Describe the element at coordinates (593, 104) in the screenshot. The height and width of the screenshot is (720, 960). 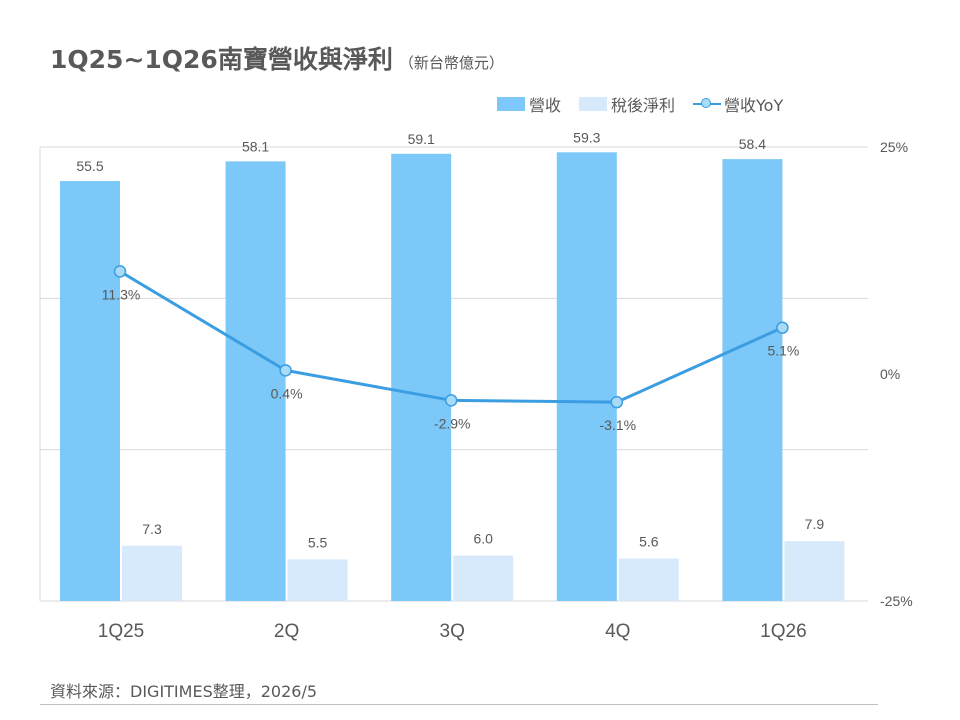
I see `legend-swatch-net-income` at that location.